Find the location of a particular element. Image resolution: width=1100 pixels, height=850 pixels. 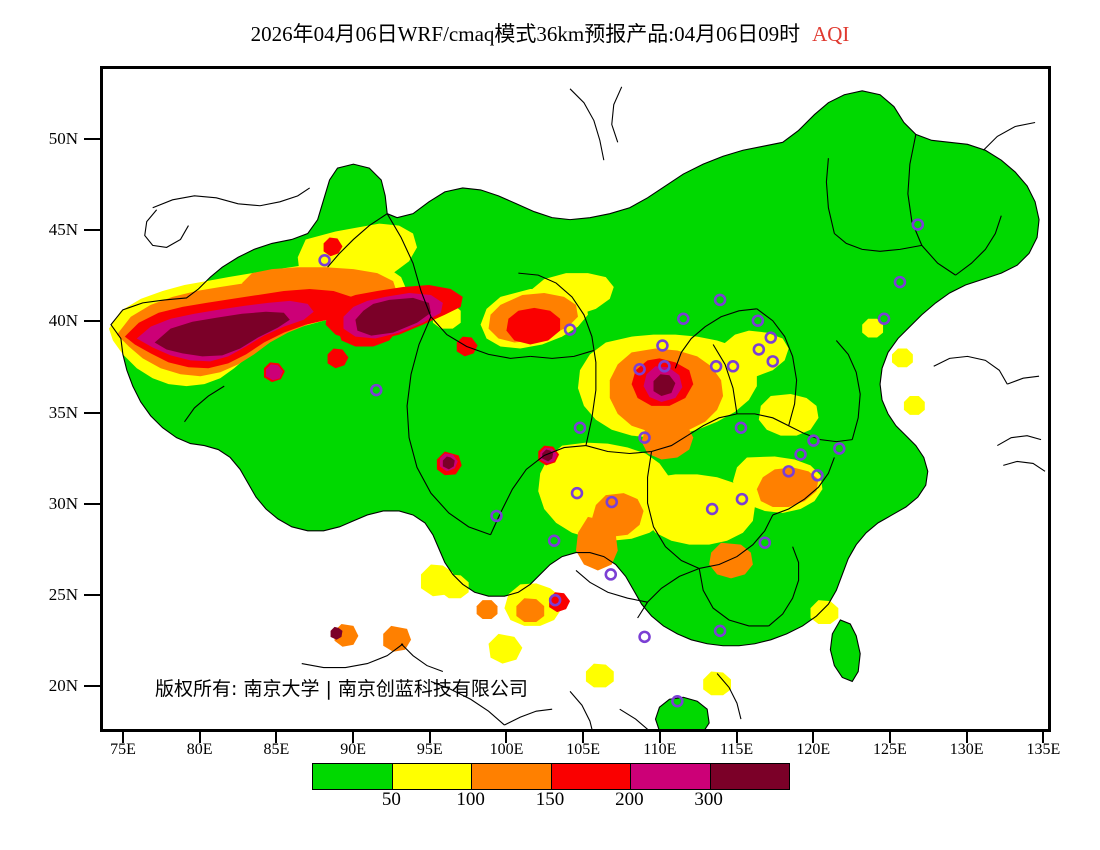

longitude-tick-label: 85E is located at coordinates (276, 749).